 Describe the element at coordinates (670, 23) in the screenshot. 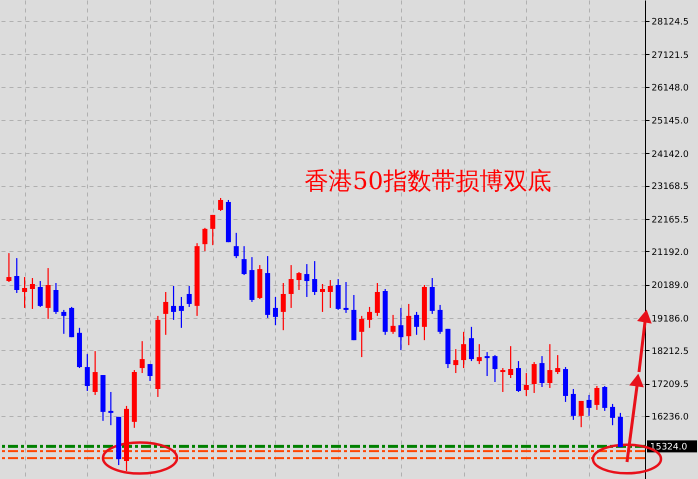

I see `y-tick-label: 28124.5` at that location.